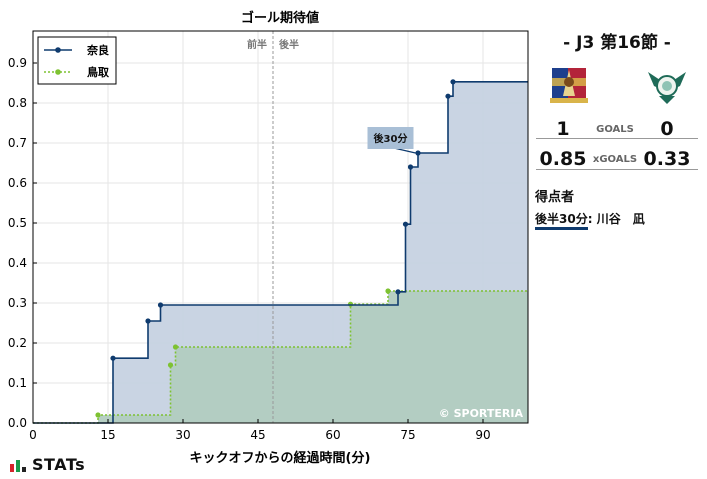 This screenshot has width=707, height=479. I want to click on annotation-box, so click(390, 138).